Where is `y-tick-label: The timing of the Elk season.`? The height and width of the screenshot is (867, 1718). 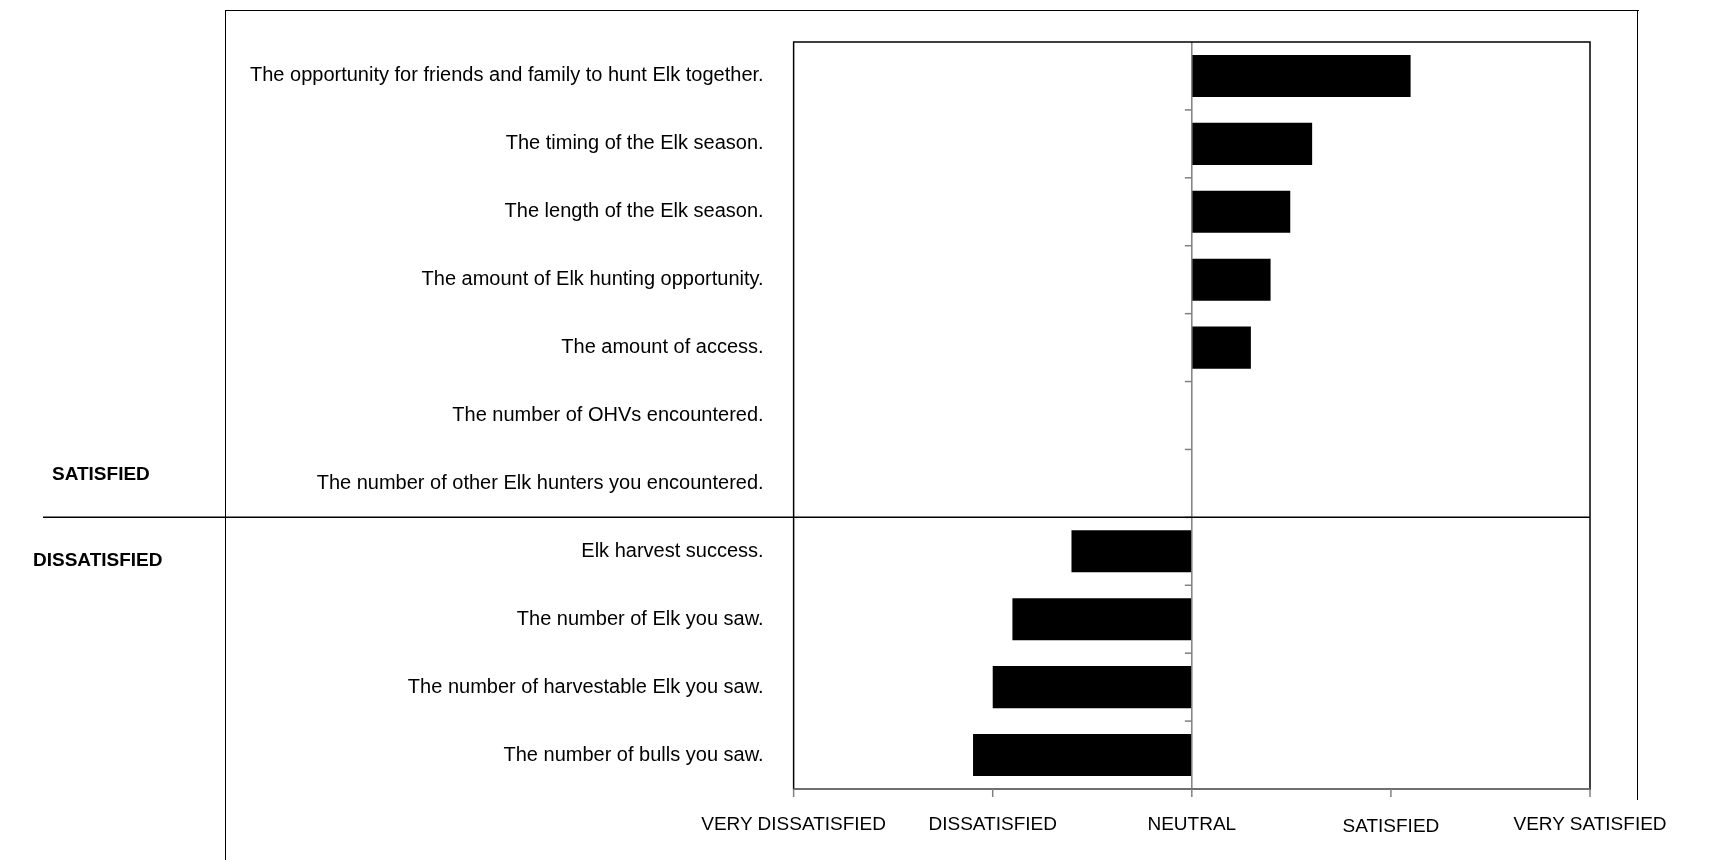 y-tick-label: The timing of the Elk season. is located at coordinates (634, 142).